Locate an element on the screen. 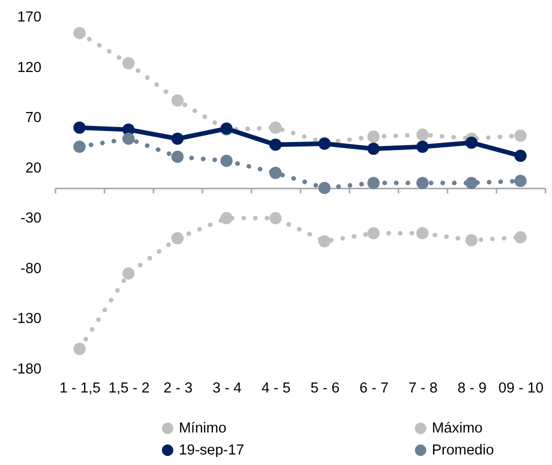 The height and width of the screenshot is (465, 552). x-tick-label: 2 - 3 is located at coordinates (178, 388).